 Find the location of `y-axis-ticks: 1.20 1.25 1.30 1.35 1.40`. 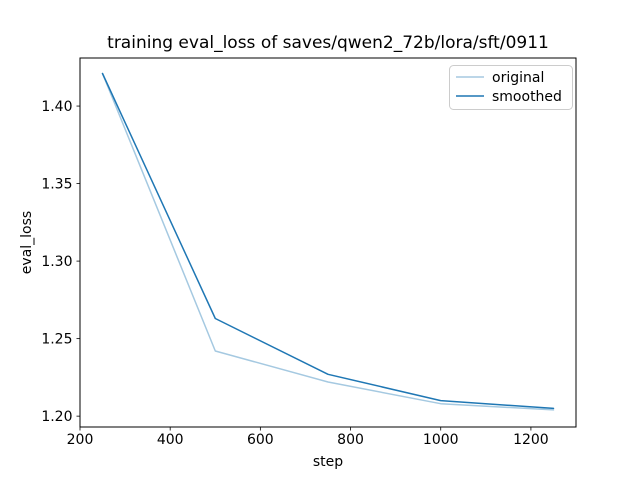

y-axis-ticks: 1.20 1.25 1.30 1.35 1.40 is located at coordinates (60, 262).